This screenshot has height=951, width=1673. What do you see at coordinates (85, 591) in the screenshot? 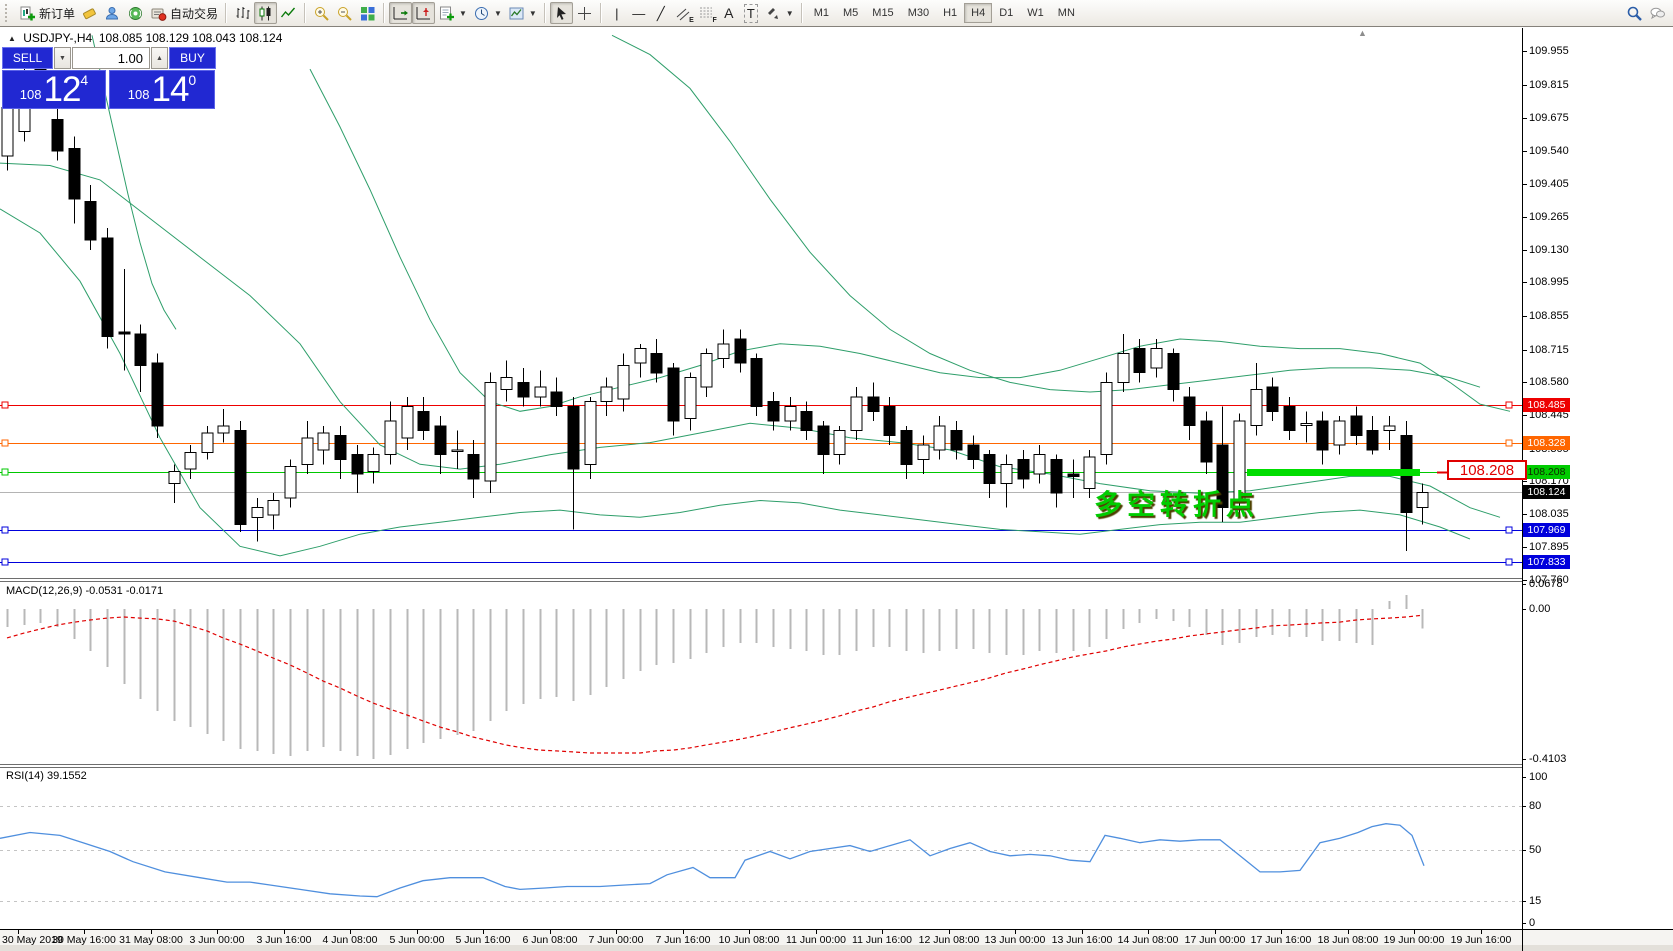
I see `macd-indicator-label: MACD(12,26,9) -0.0531 -0.0171` at bounding box center [85, 591].